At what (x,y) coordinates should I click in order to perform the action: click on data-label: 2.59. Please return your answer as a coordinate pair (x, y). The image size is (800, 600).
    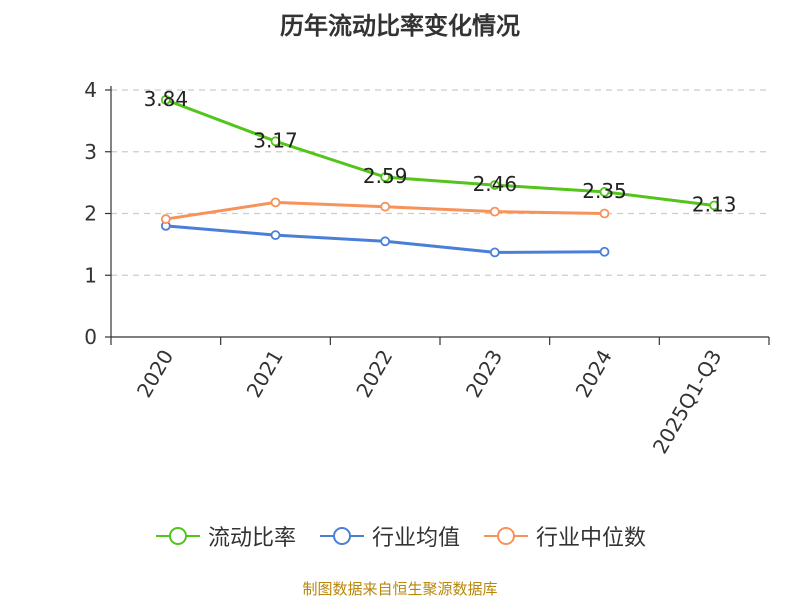
    Looking at the image, I should click on (385, 176).